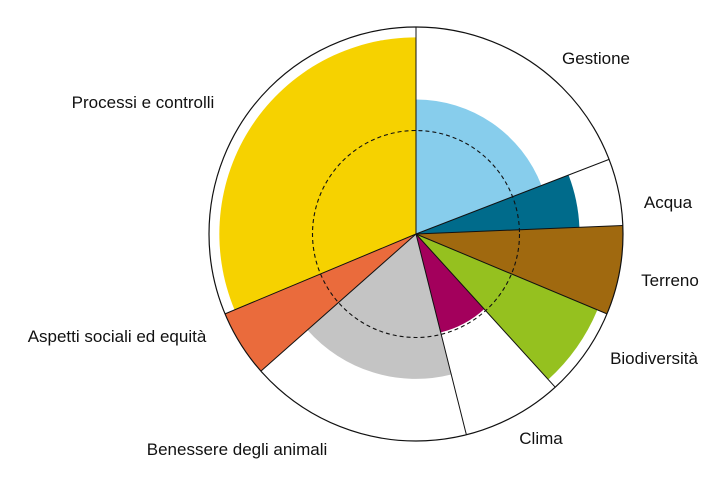 The height and width of the screenshot is (495, 720). Describe the element at coordinates (237, 449) in the screenshot. I see `label-benessere-degli-animali: Benessere degli animali` at that location.